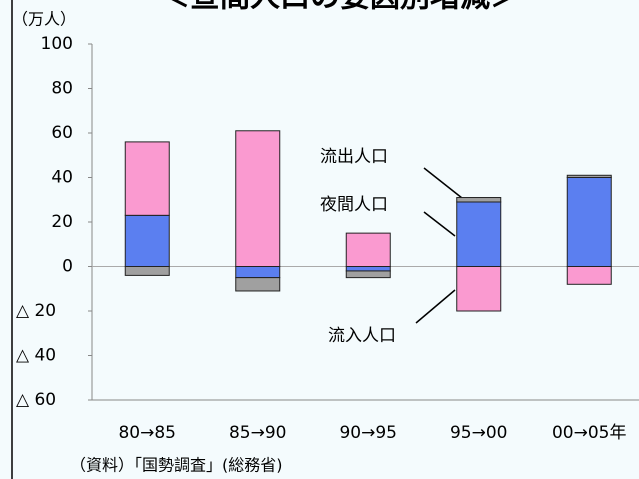 This screenshot has width=639, height=479. What do you see at coordinates (62, 133) in the screenshot?
I see `y-tick-label: 60` at bounding box center [62, 133].